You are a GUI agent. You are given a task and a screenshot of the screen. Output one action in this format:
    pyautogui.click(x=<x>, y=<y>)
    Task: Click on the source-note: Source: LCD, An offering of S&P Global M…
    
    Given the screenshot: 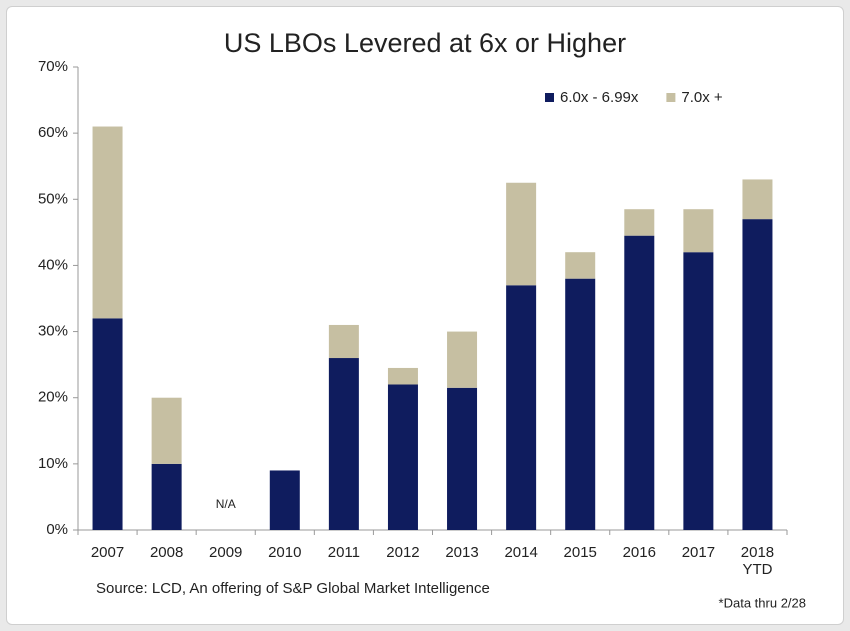 What is the action you would take?
    pyautogui.click(x=293, y=588)
    